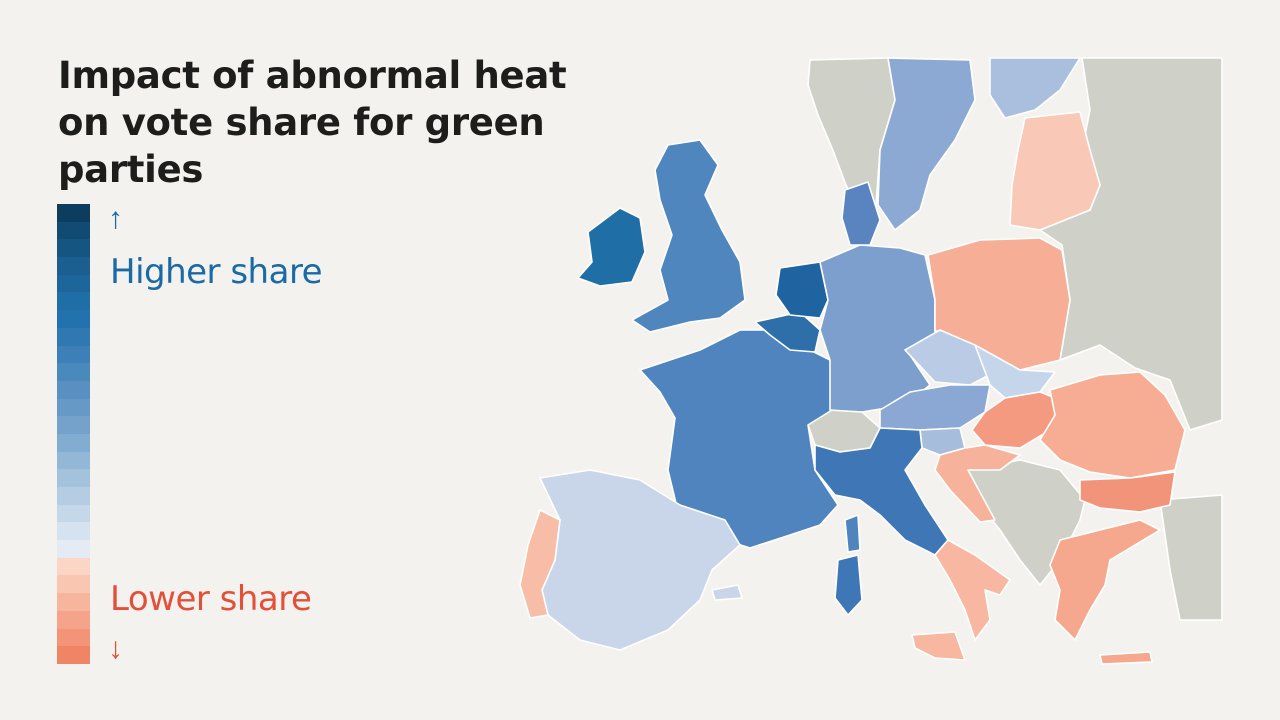 The width and height of the screenshot is (1280, 720). Describe the element at coordinates (877, 328) in the screenshot. I see `region-germany` at that location.